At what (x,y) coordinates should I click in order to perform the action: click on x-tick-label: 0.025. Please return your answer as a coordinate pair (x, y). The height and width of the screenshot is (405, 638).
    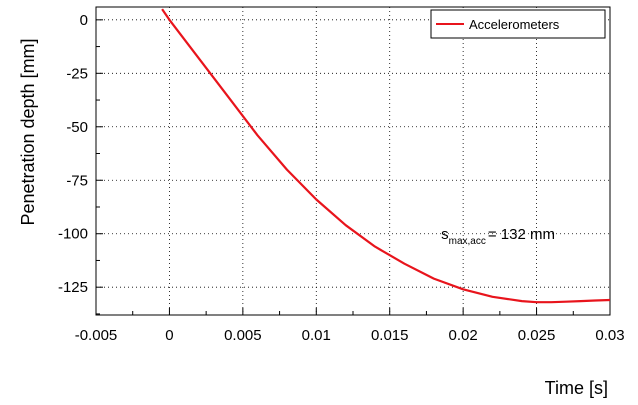
    Looking at the image, I should click on (537, 335).